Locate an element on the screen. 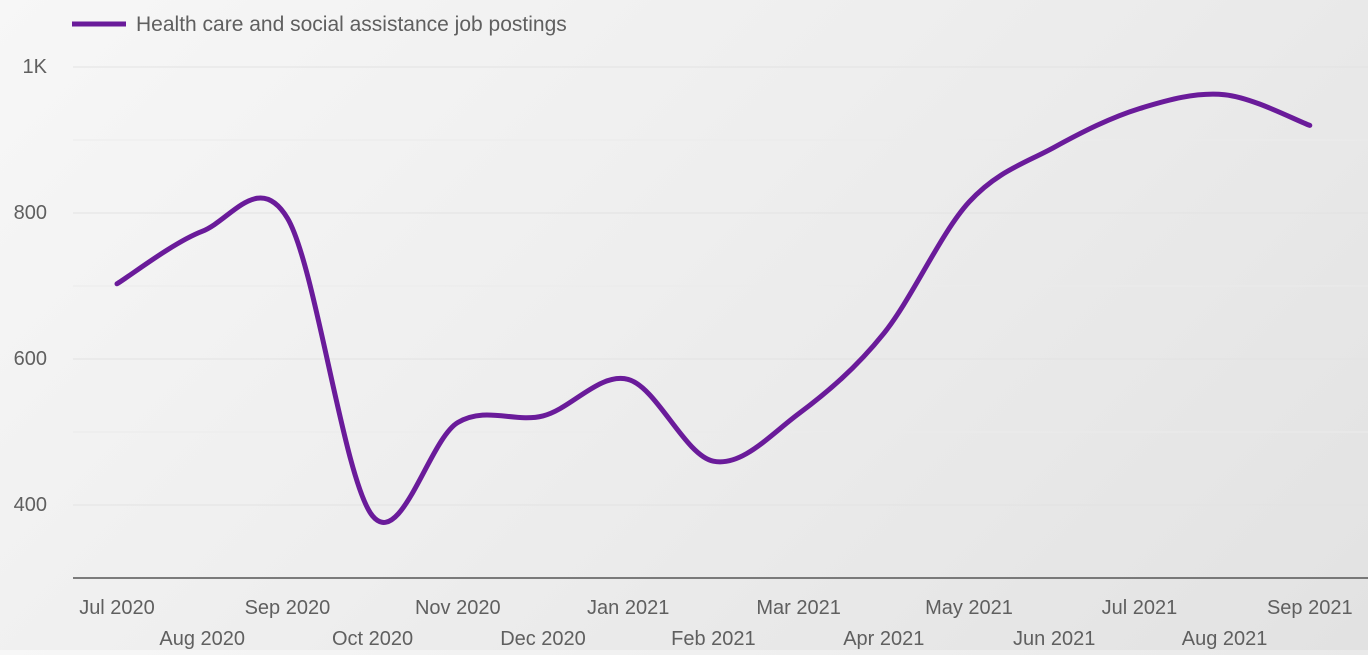  x-tick-label: Jun 2021 is located at coordinates (1054, 639).